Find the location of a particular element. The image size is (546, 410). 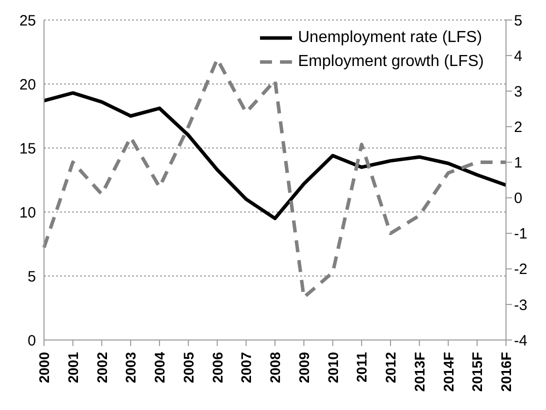

y-tick-label: 15 is located at coordinates (27, 149).